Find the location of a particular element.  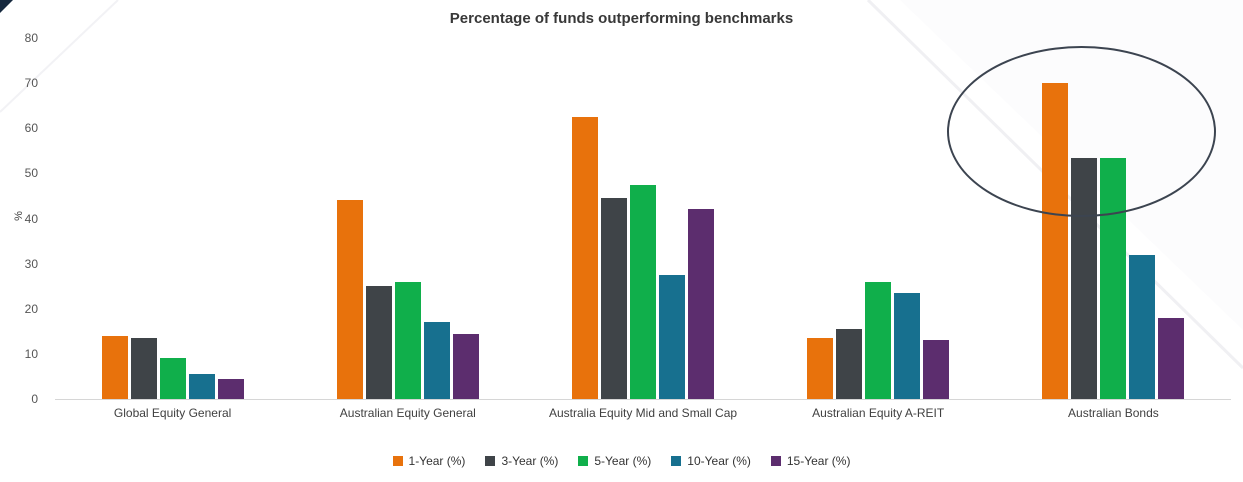

bar-1-year-australian-equity-a-reit is located at coordinates (820, 368).